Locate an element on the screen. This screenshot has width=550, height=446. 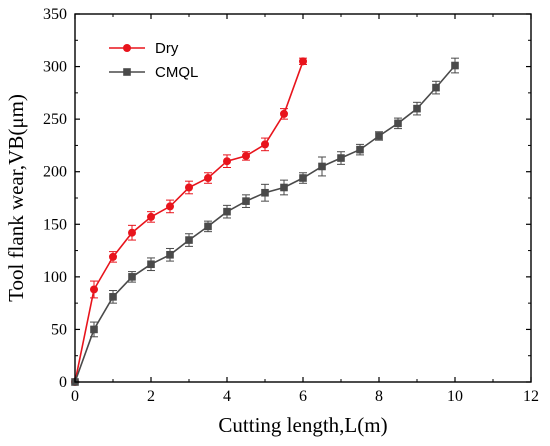
y-tick-label: 100 is located at coordinates (55, 277).